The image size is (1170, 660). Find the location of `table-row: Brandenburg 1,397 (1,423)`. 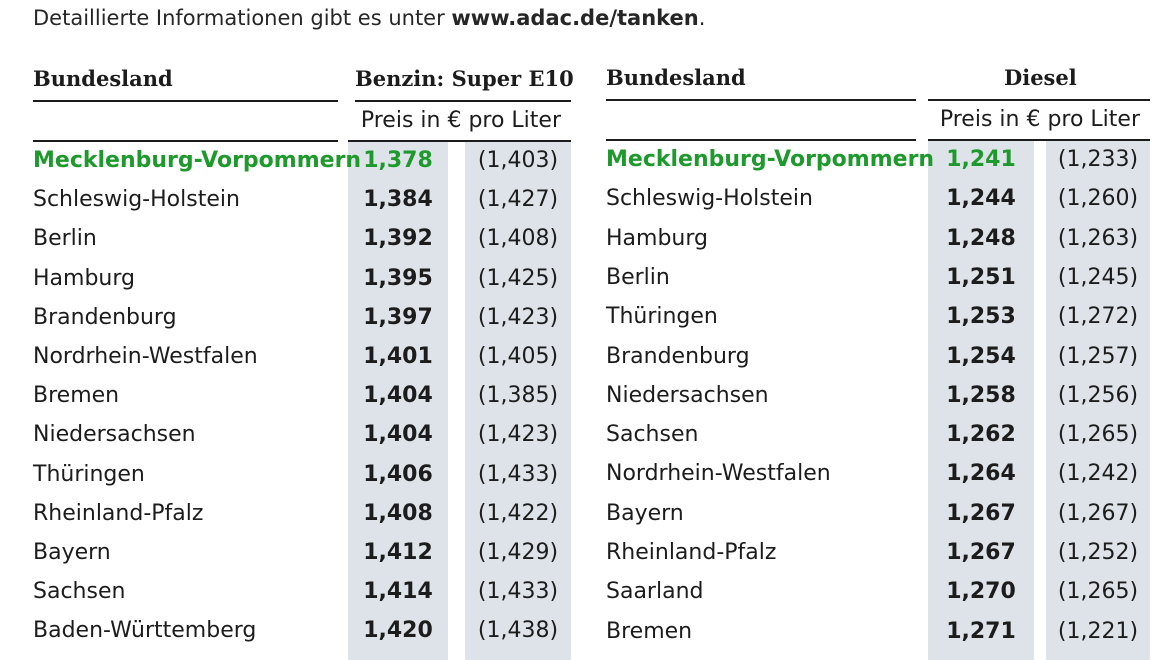

table-row: Brandenburg 1,397 (1,423) is located at coordinates (302, 318).